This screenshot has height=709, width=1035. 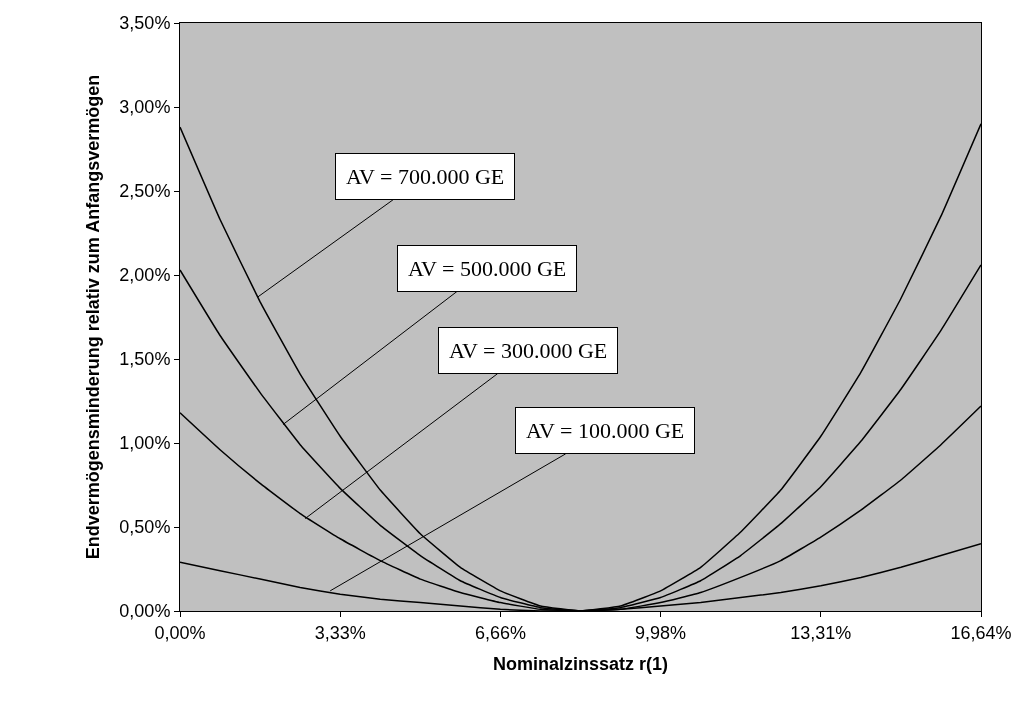 What do you see at coordinates (981, 632) in the screenshot?
I see `x-tick-label: 16,64%` at bounding box center [981, 632].